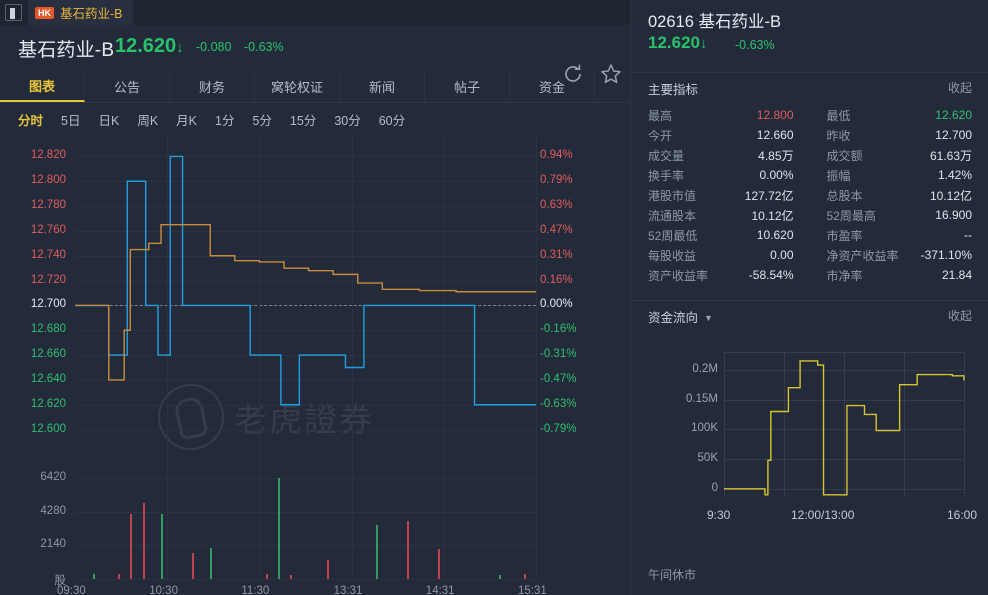 This screenshot has width=988, height=595. I want to click on details-last-price: 12.620↓, so click(678, 43).